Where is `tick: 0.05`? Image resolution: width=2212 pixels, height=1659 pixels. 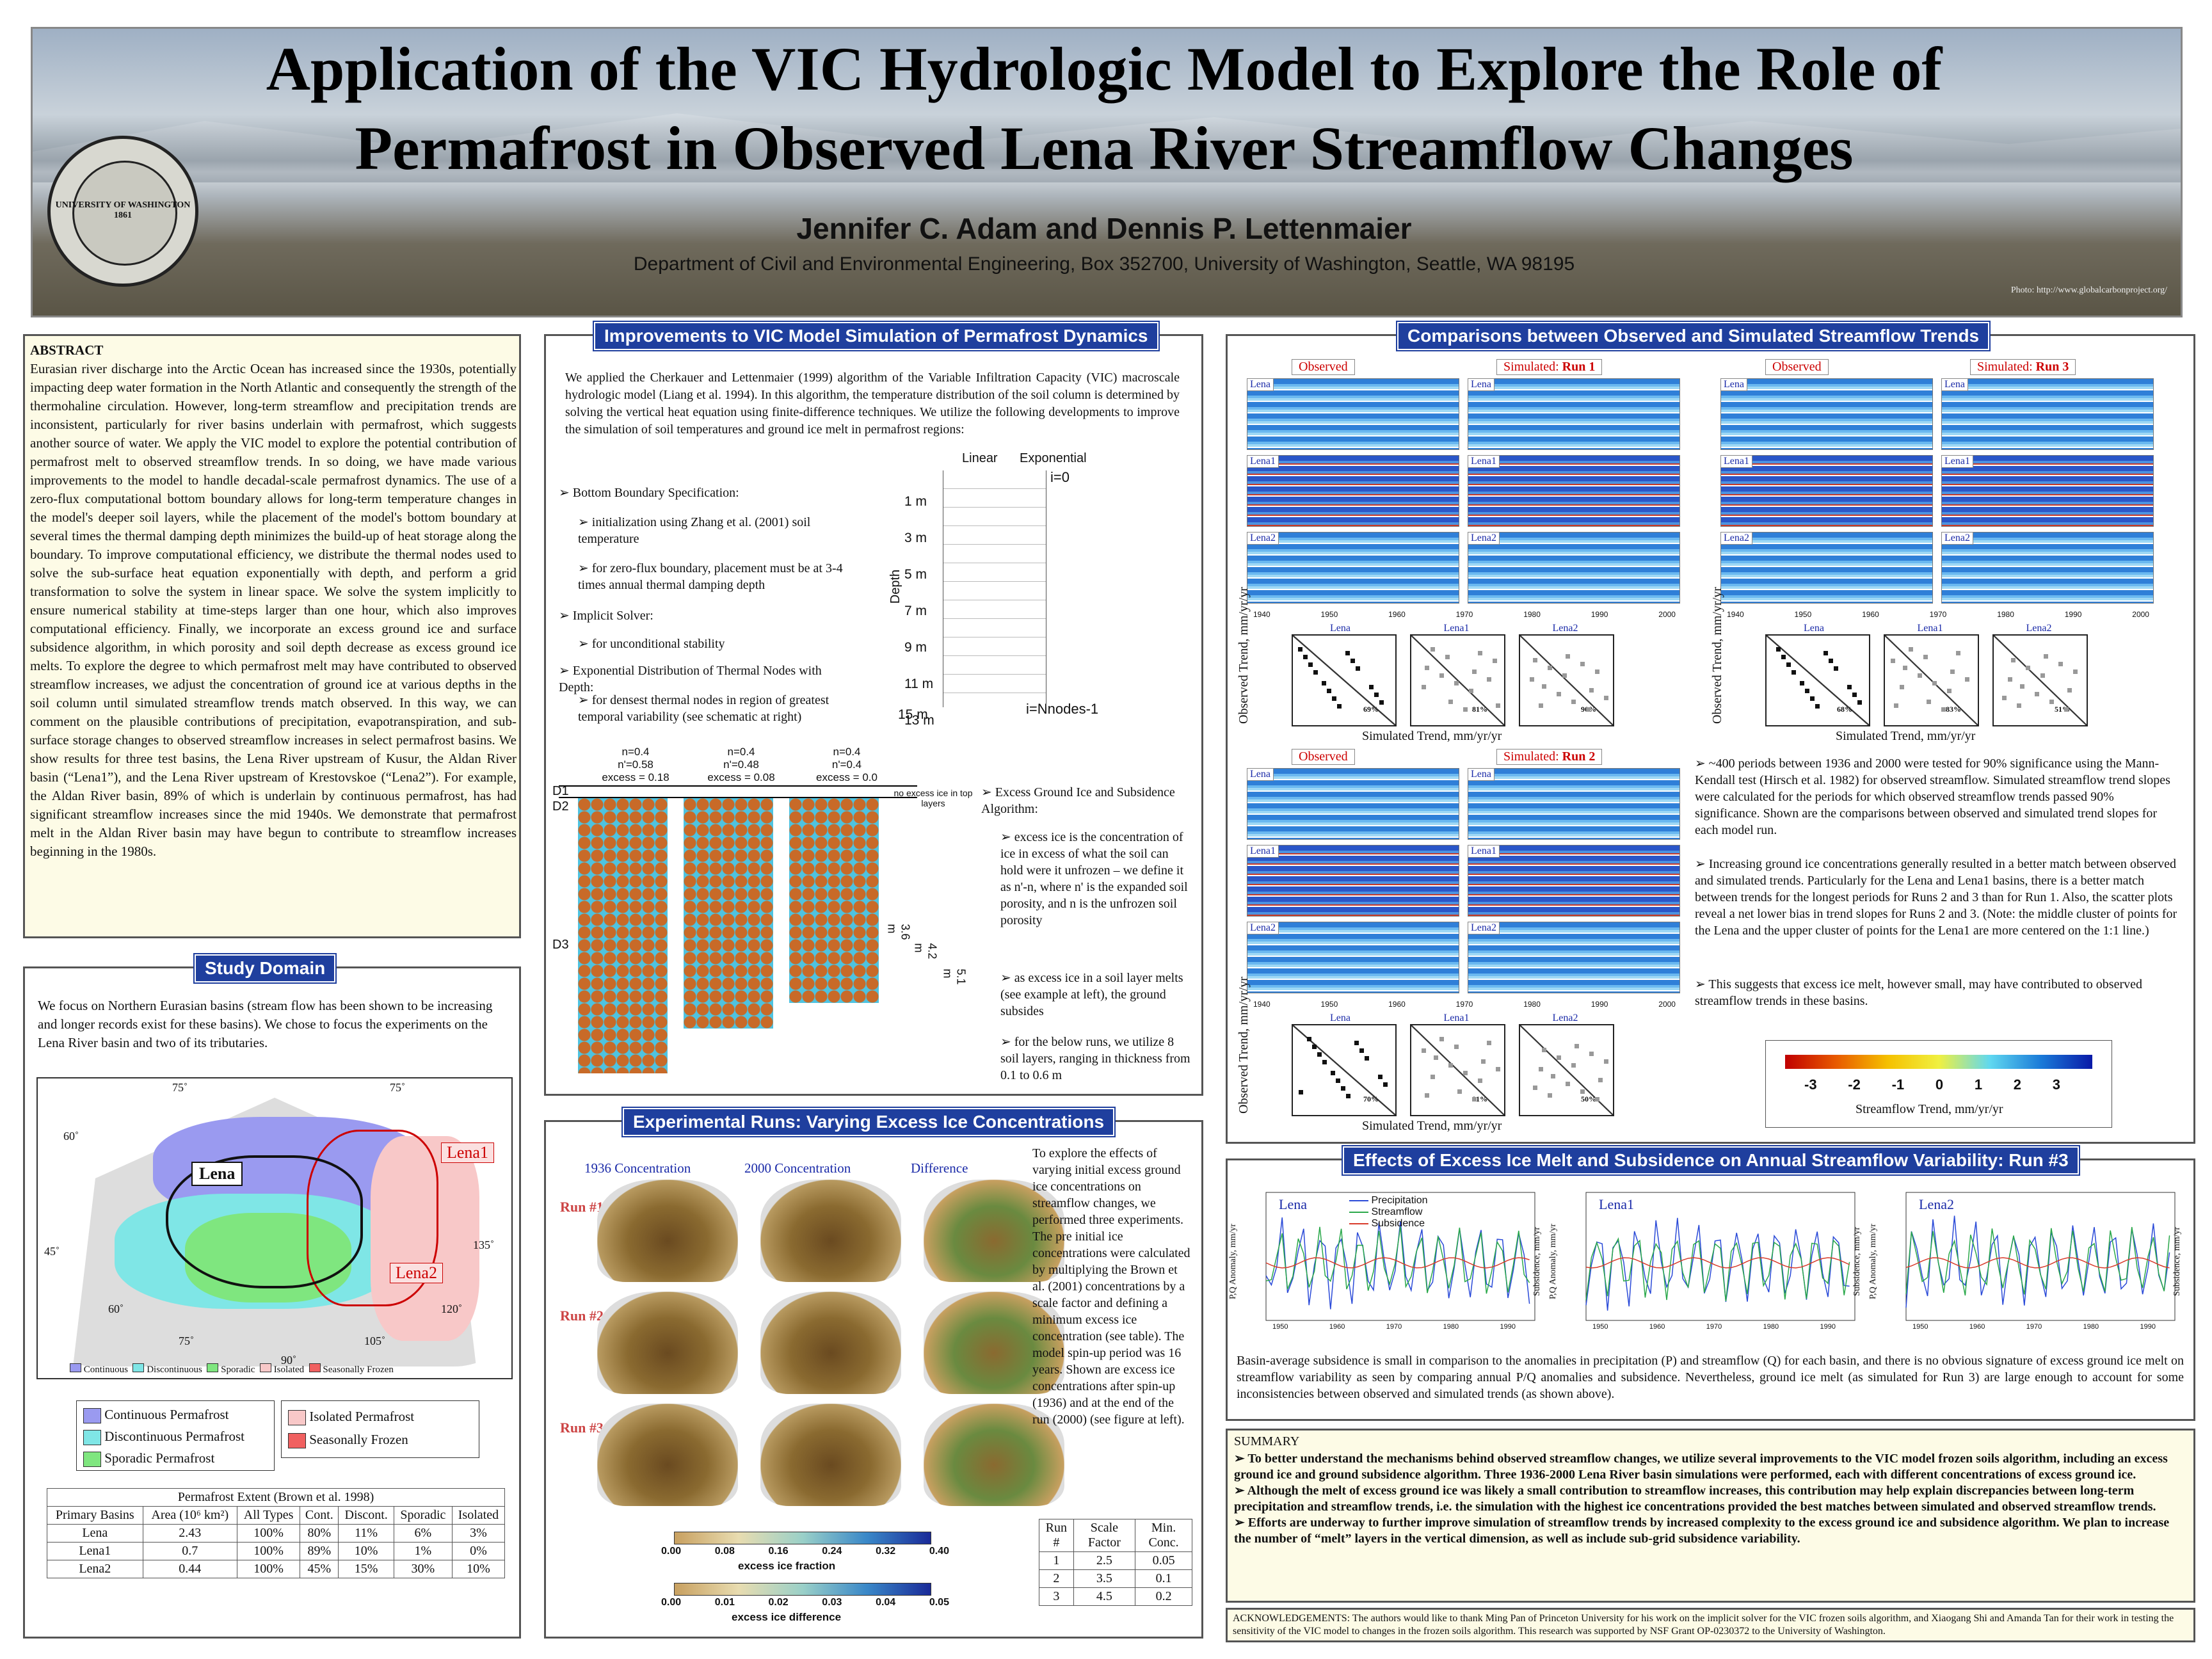 tick: 0.05 is located at coordinates (939, 1602).